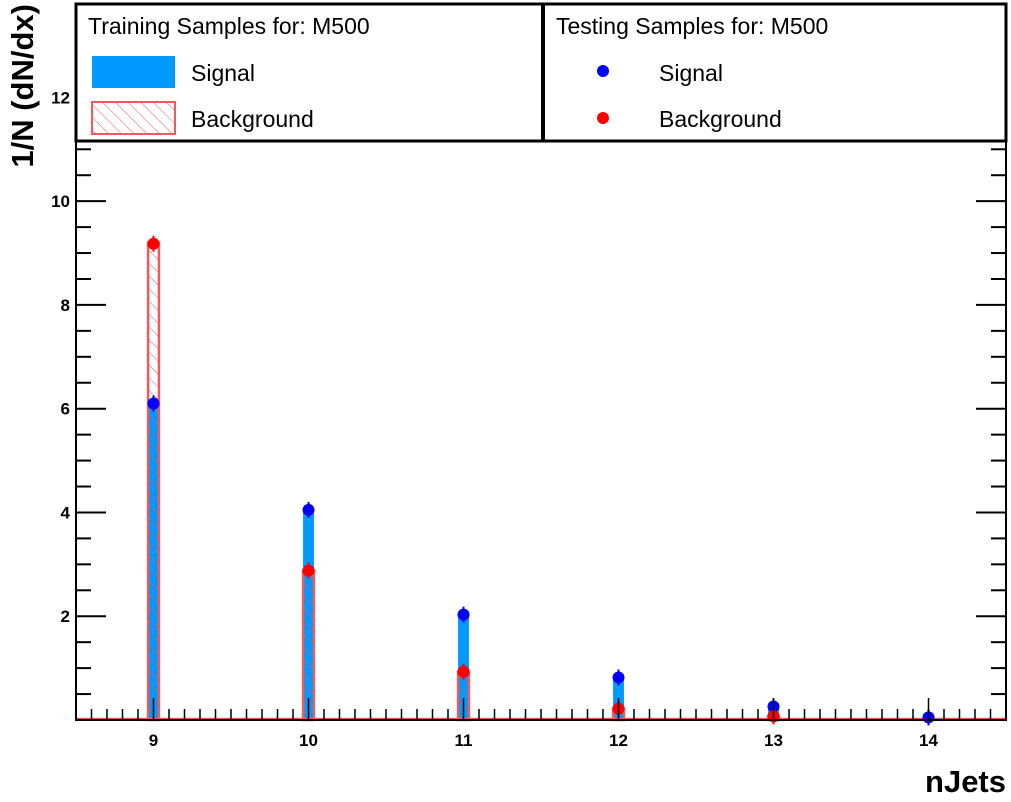 This screenshot has height=802, width=1011. Describe the element at coordinates (223, 73) in the screenshot. I see `legend-training-signal-label: Signal` at that location.